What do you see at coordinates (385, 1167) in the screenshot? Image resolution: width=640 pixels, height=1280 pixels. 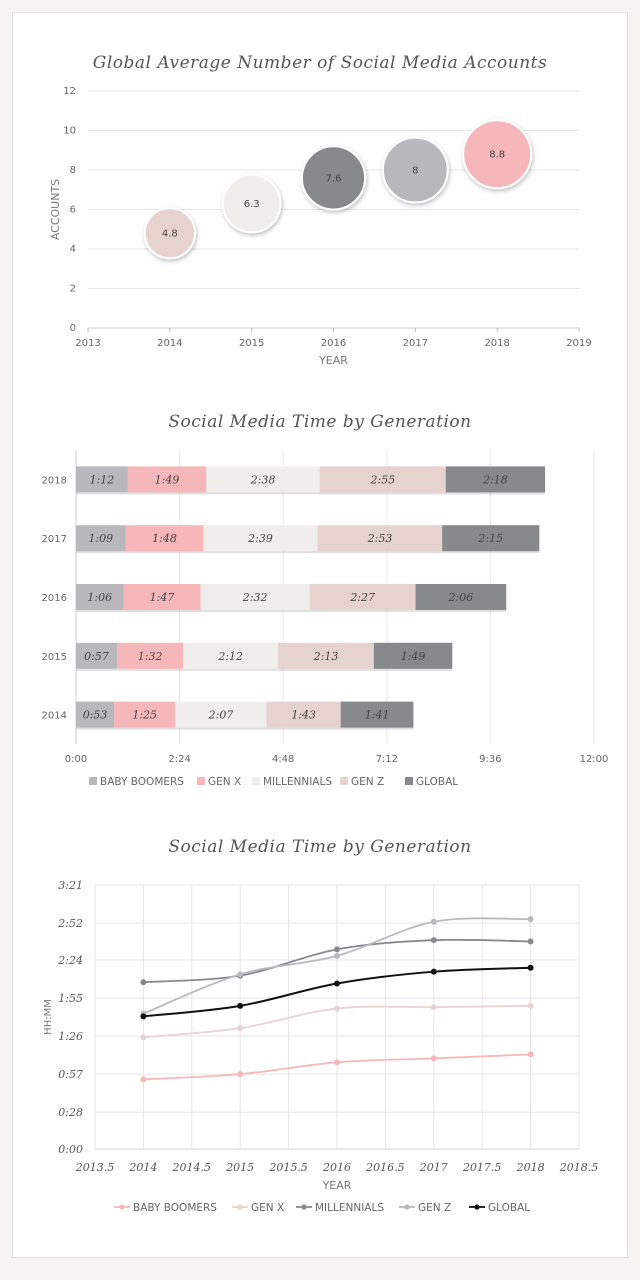 I see `x-tick-label: 2016.5` at bounding box center [385, 1167].